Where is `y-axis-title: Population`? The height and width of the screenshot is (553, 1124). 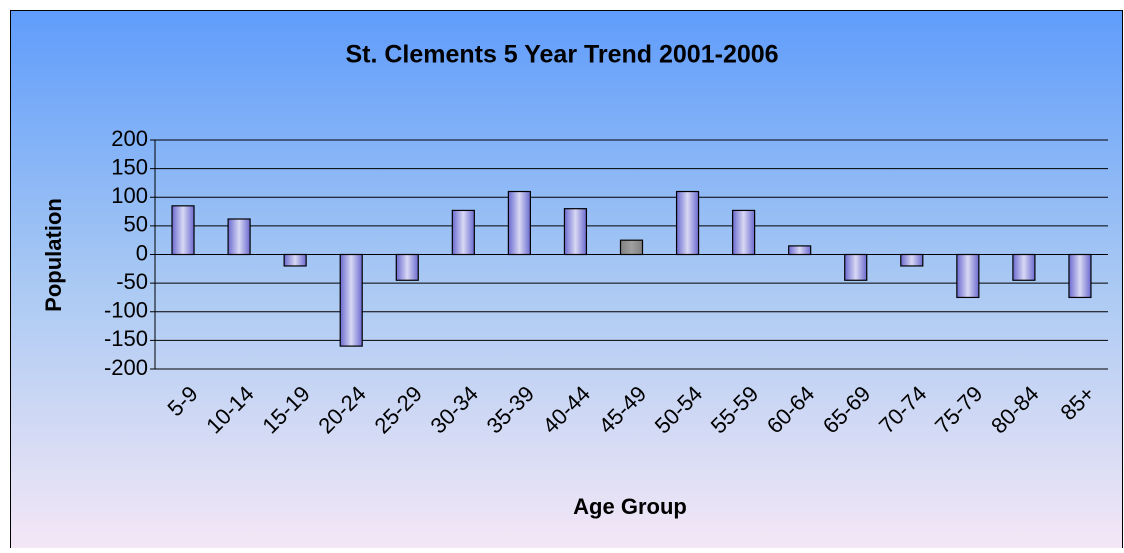
y-axis-title: Population is located at coordinates (53, 255).